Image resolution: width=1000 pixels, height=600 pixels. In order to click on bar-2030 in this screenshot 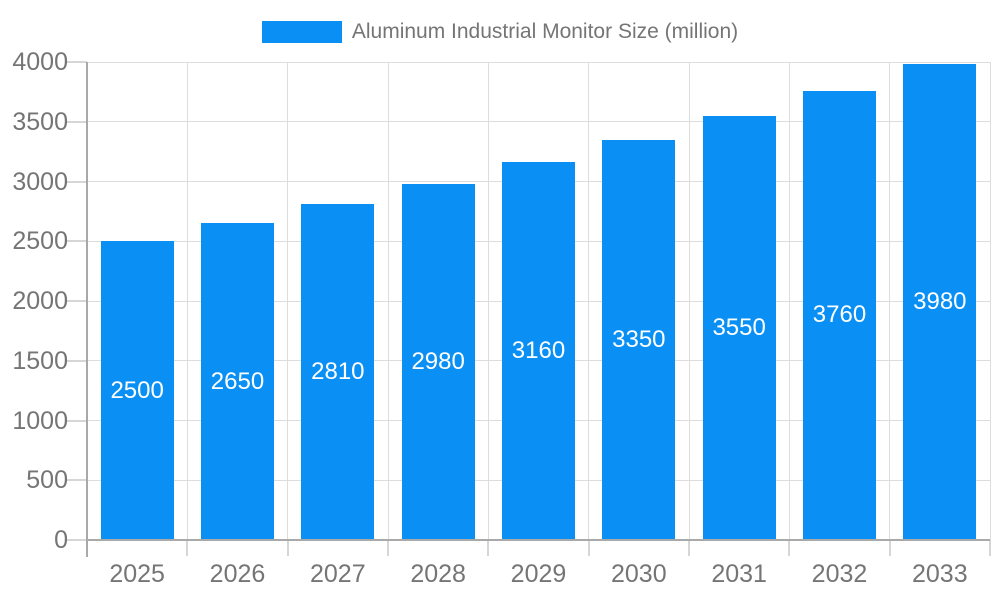, I will do `click(639, 339)`.